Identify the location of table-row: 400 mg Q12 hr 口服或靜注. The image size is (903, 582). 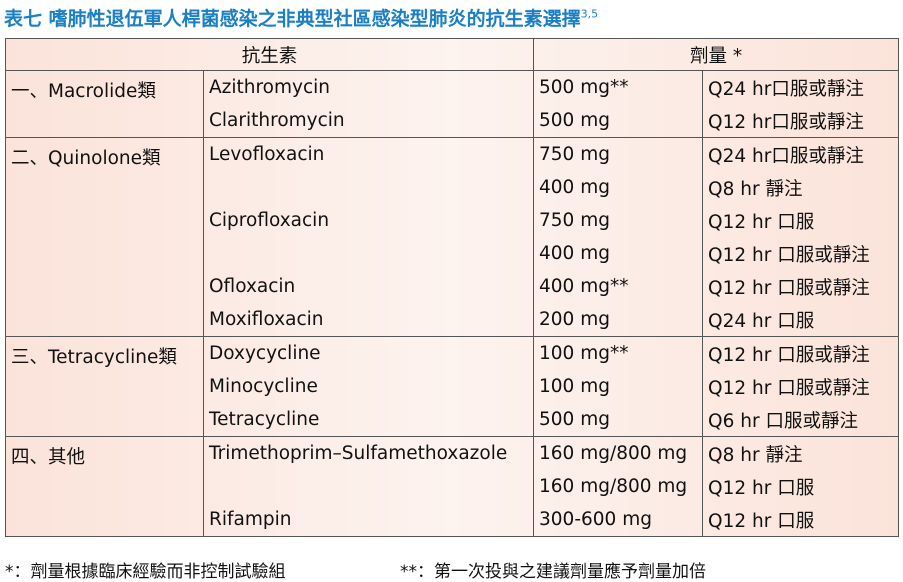
(452, 253).